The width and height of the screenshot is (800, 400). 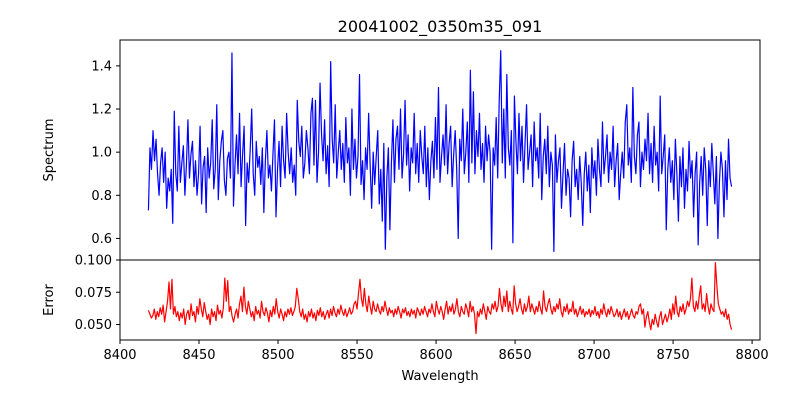 I want to click on x-tick-label: 8800, so click(x=752, y=355).